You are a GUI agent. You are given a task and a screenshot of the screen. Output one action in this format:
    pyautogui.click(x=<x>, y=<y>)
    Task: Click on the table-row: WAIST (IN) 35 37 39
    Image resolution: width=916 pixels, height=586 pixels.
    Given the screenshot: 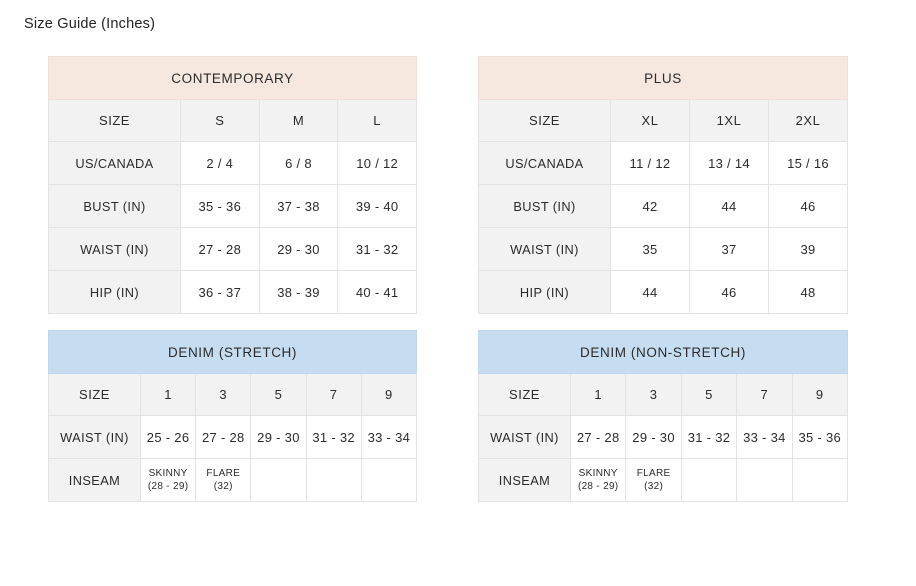 What is the action you would take?
    pyautogui.click(x=663, y=249)
    